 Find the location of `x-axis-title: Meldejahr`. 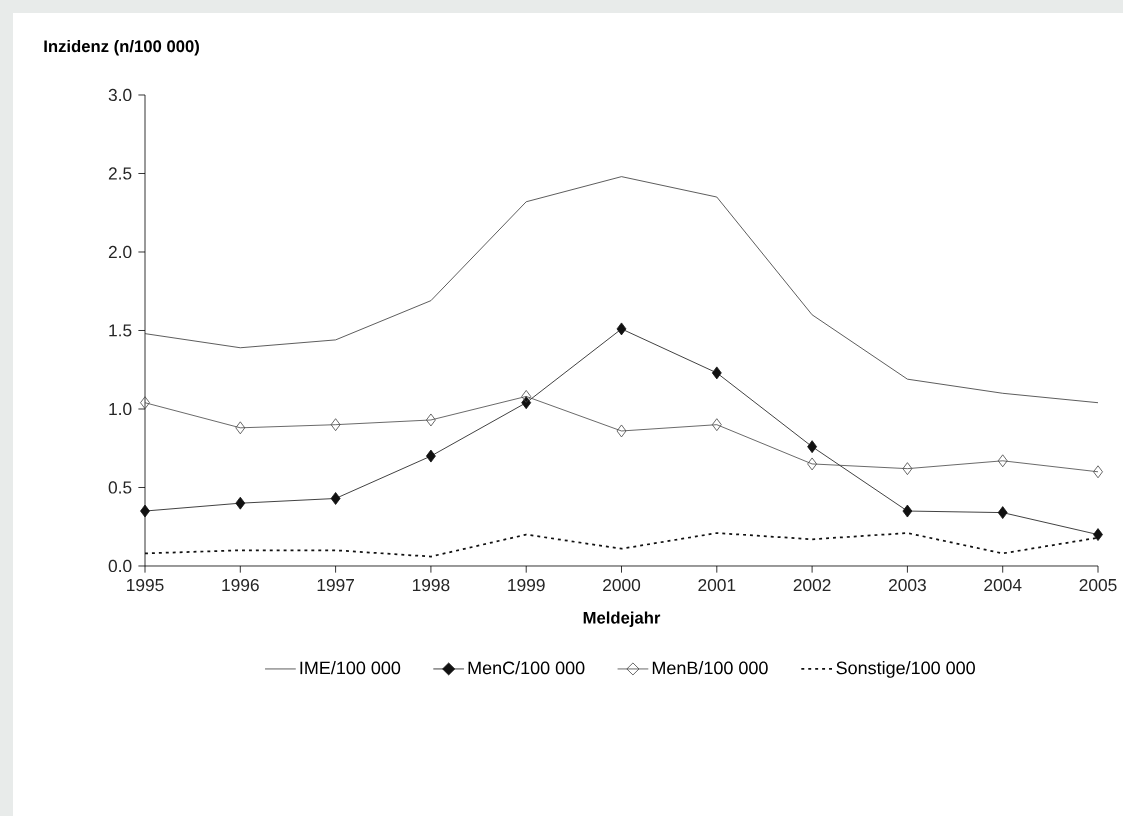

x-axis-title: Meldejahr is located at coordinates (622, 619).